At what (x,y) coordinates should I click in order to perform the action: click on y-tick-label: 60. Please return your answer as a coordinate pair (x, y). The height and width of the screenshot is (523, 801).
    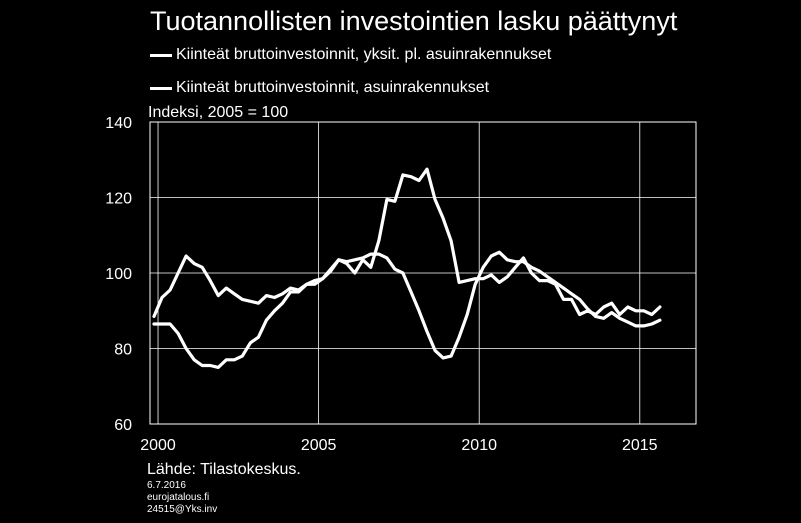
    Looking at the image, I should click on (123, 425).